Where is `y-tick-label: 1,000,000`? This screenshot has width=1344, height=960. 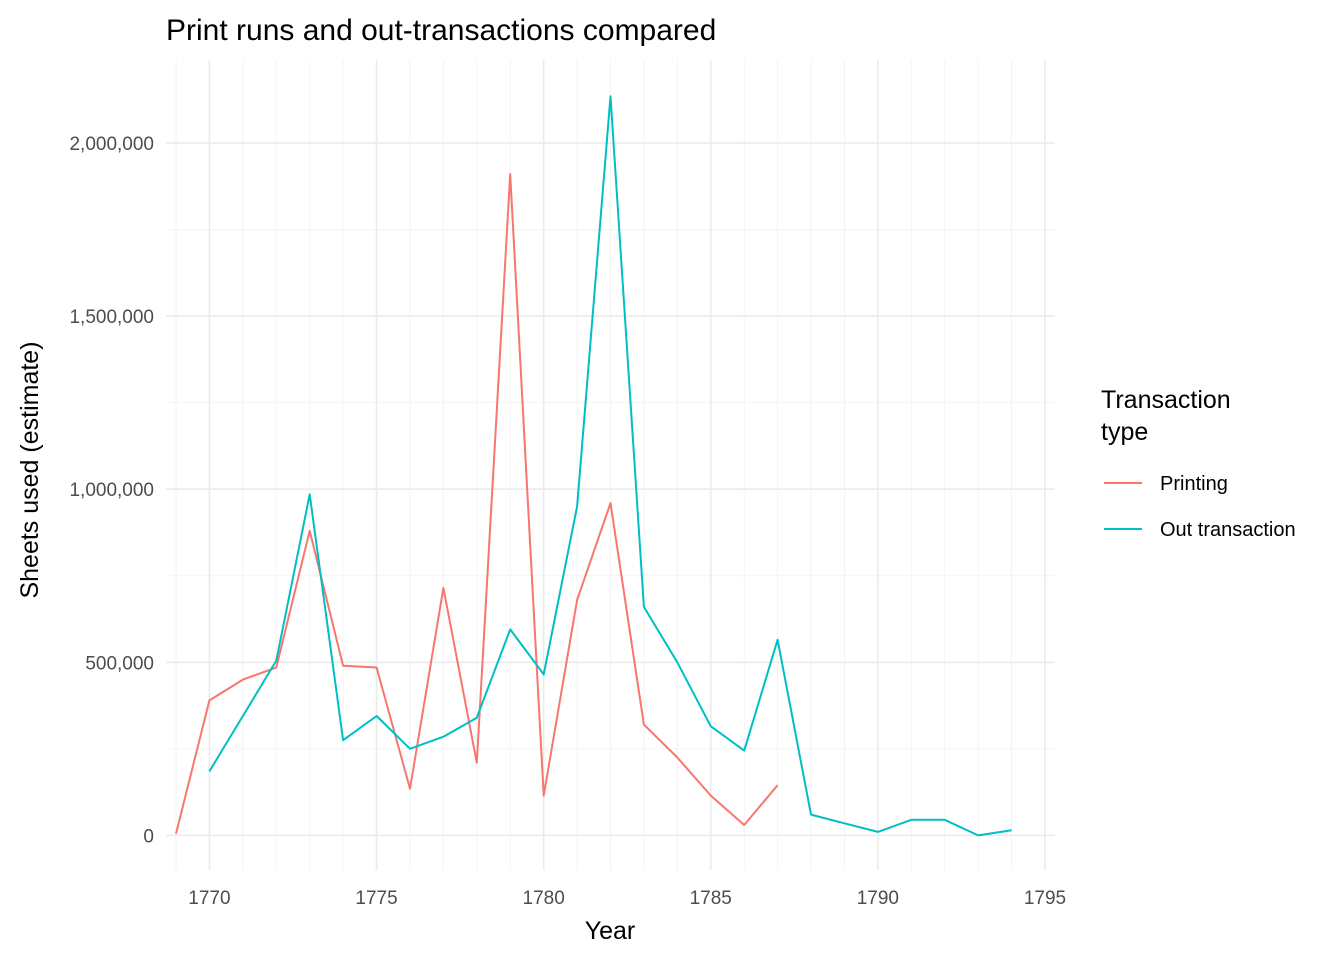
y-tick-label: 1,000,000 is located at coordinates (111, 490).